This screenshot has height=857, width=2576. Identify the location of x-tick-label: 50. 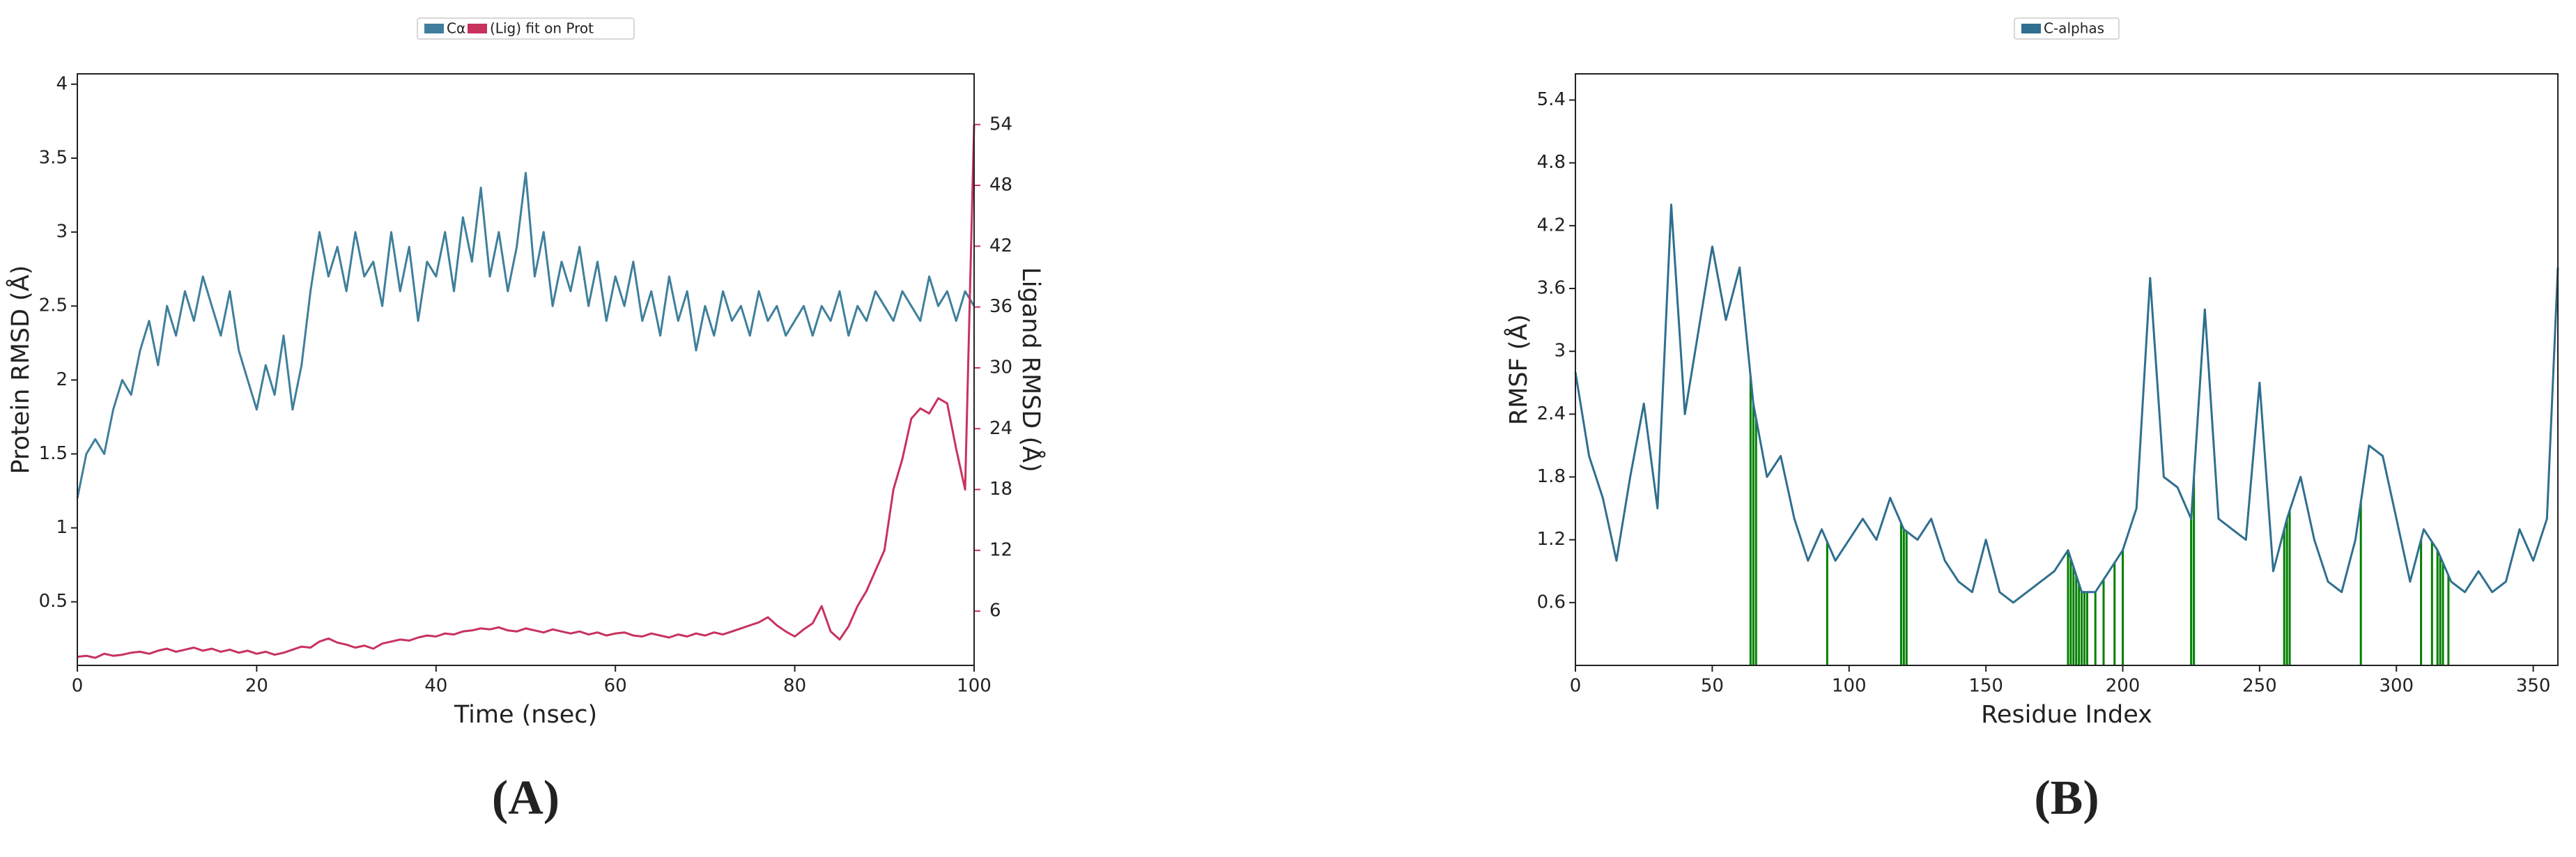
(1712, 686).